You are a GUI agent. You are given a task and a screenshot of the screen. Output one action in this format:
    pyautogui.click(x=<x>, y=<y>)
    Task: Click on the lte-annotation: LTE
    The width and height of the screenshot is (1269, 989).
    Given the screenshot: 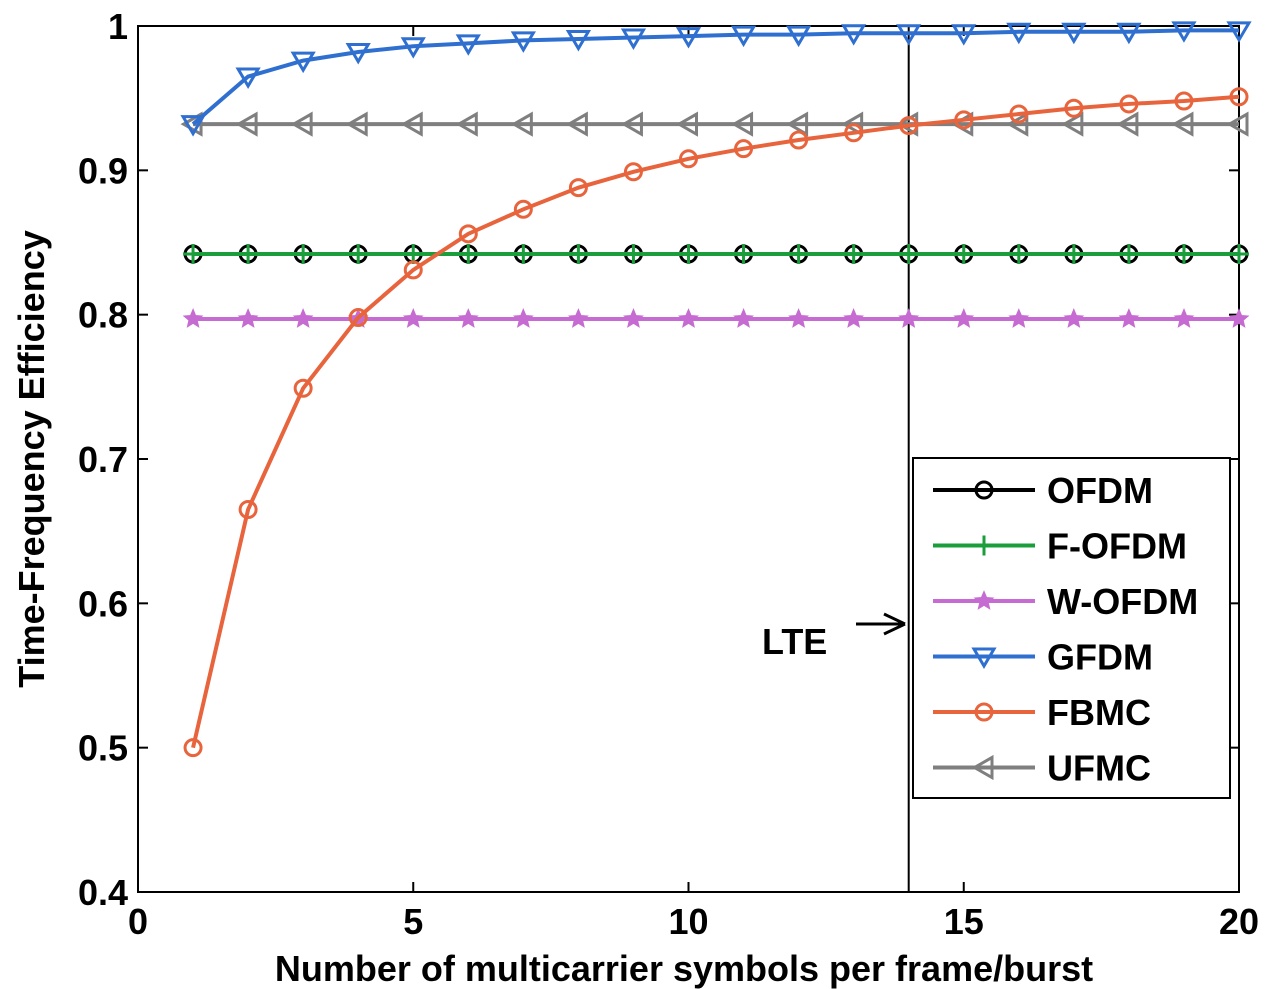 What is the action you would take?
    pyautogui.click(x=834, y=637)
    